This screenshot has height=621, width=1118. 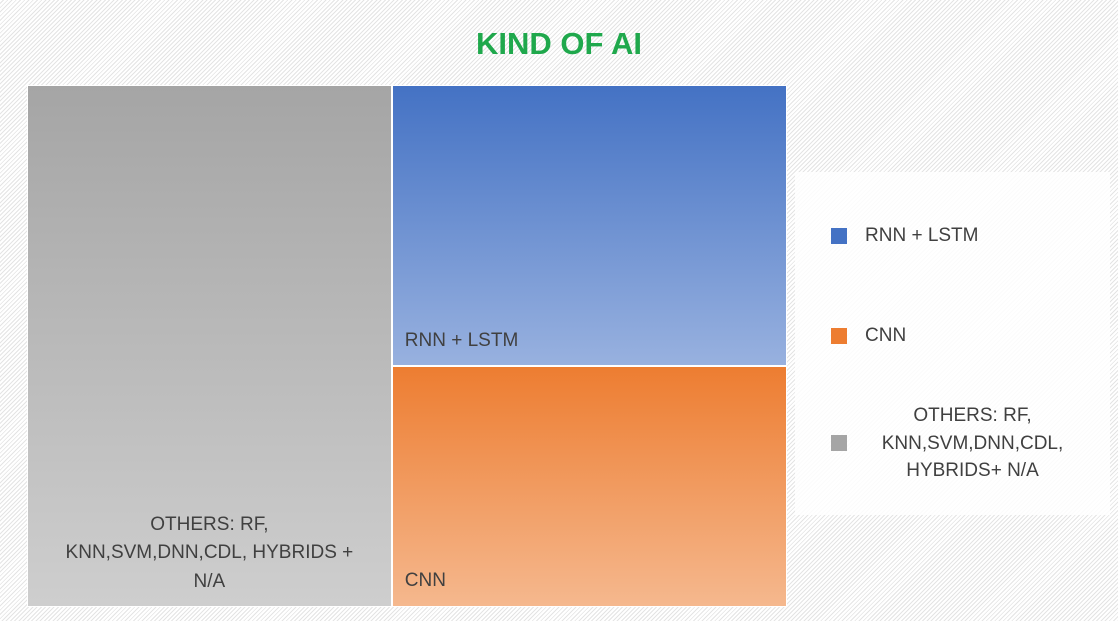 What do you see at coordinates (961, 336) in the screenshot?
I see `legend-item: CNN` at bounding box center [961, 336].